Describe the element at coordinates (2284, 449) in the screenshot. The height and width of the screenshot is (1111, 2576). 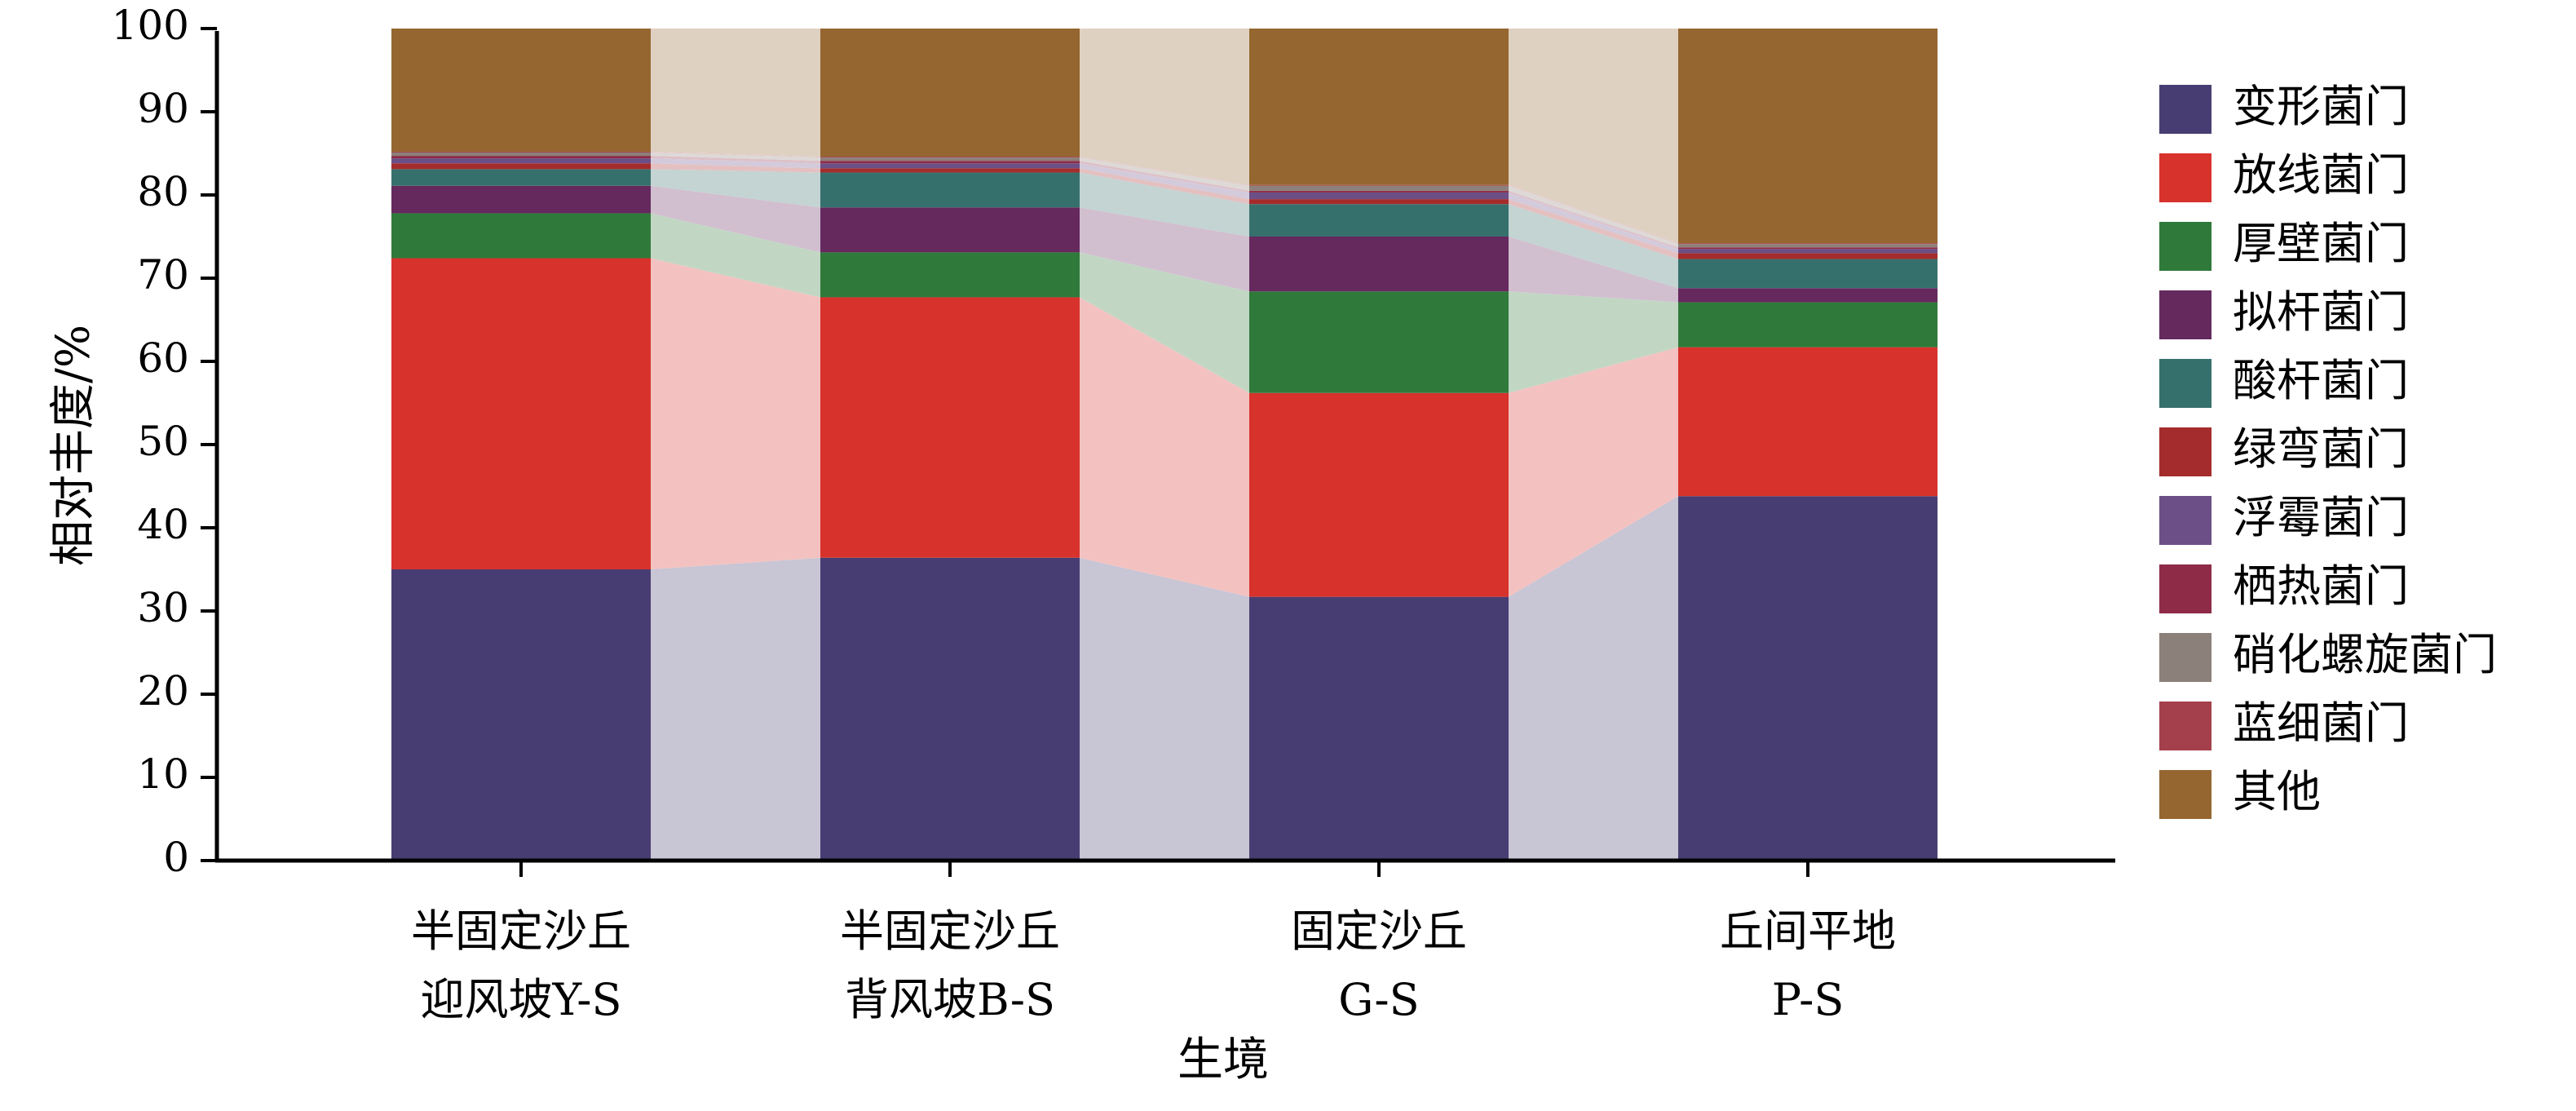
I see `legend-item: 绿弯菌门` at that location.